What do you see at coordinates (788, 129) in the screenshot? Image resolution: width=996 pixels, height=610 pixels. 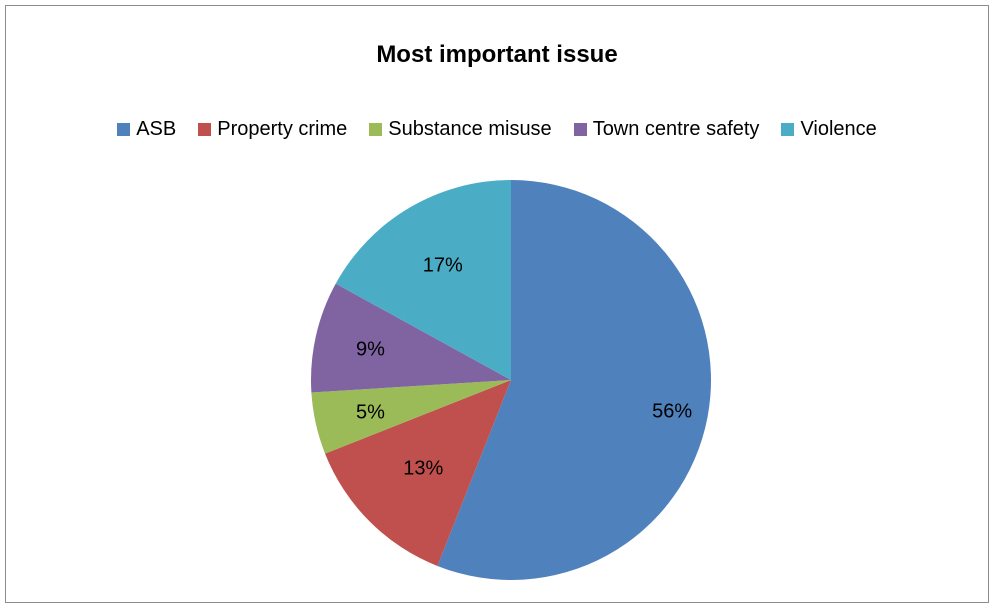 I see `legend-swatch-violence` at bounding box center [788, 129].